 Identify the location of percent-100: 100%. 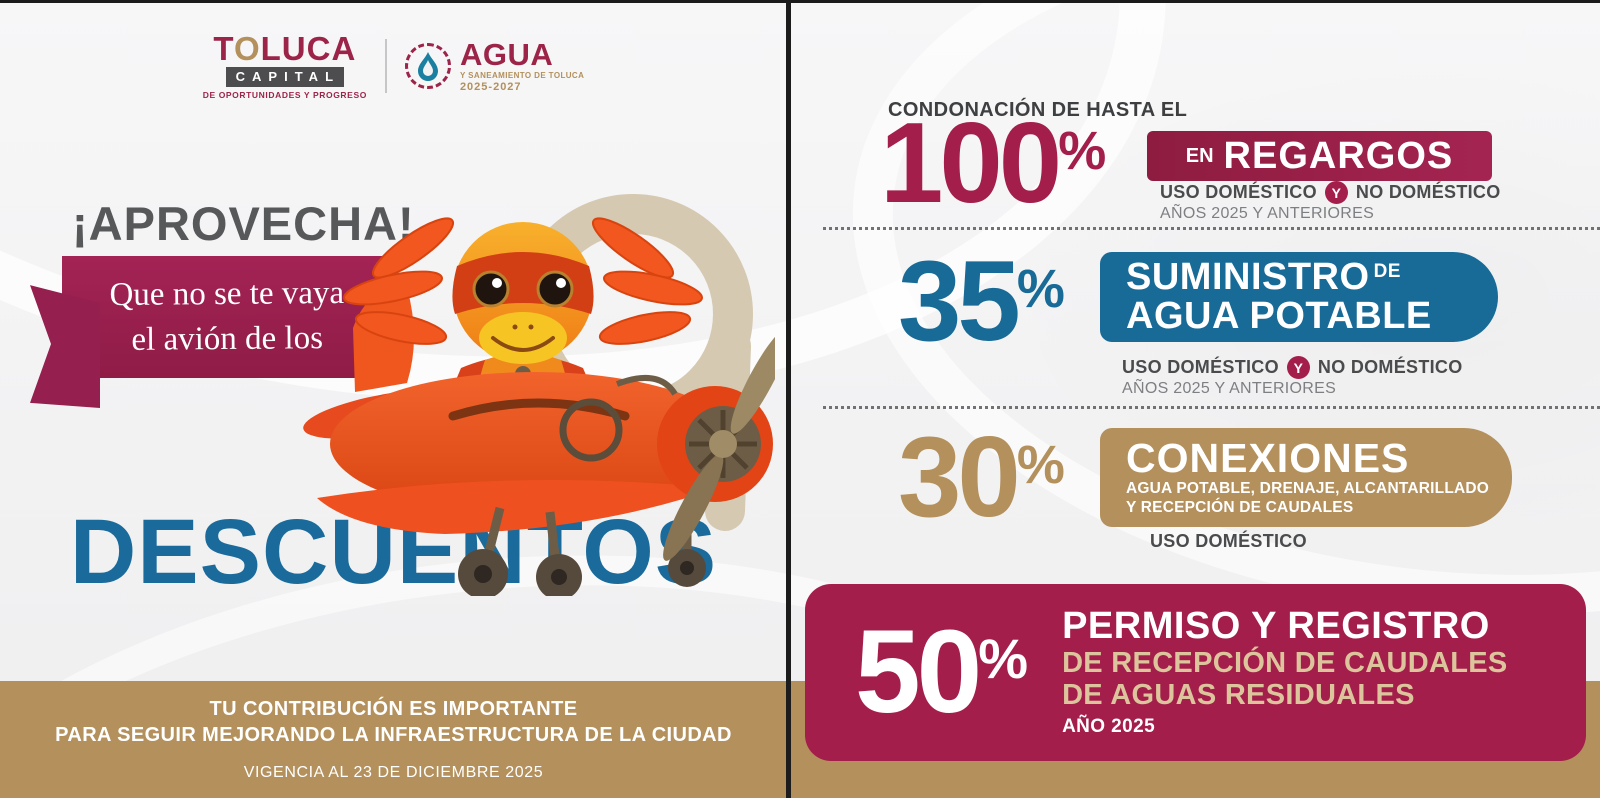
(993, 164).